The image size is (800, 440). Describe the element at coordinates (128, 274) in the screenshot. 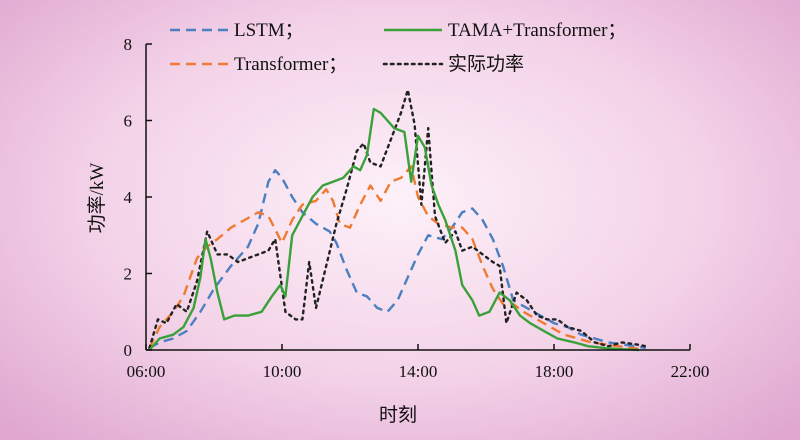

I see `y-tick-label: 2` at that location.